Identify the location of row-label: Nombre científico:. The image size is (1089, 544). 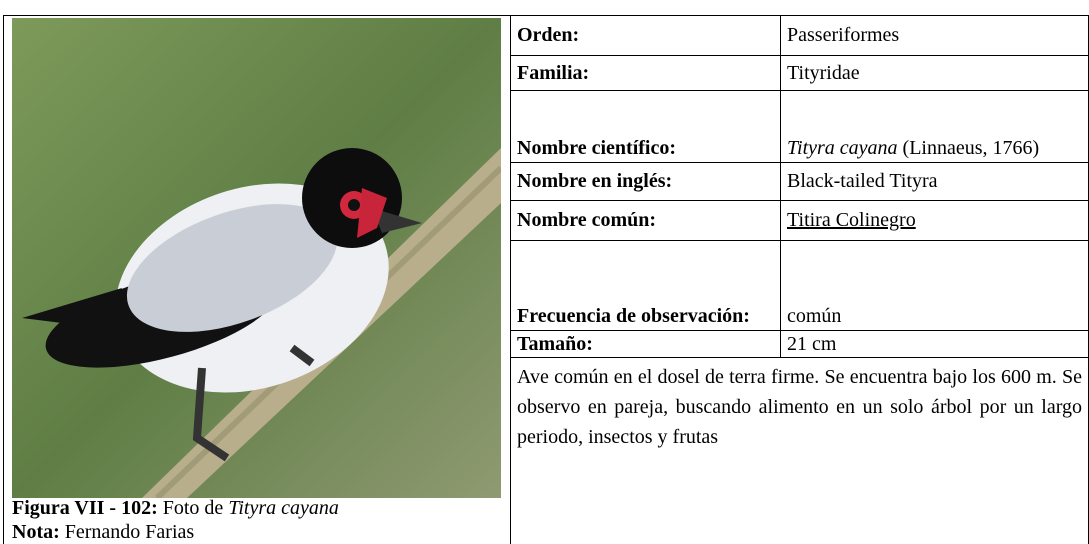
(645, 126).